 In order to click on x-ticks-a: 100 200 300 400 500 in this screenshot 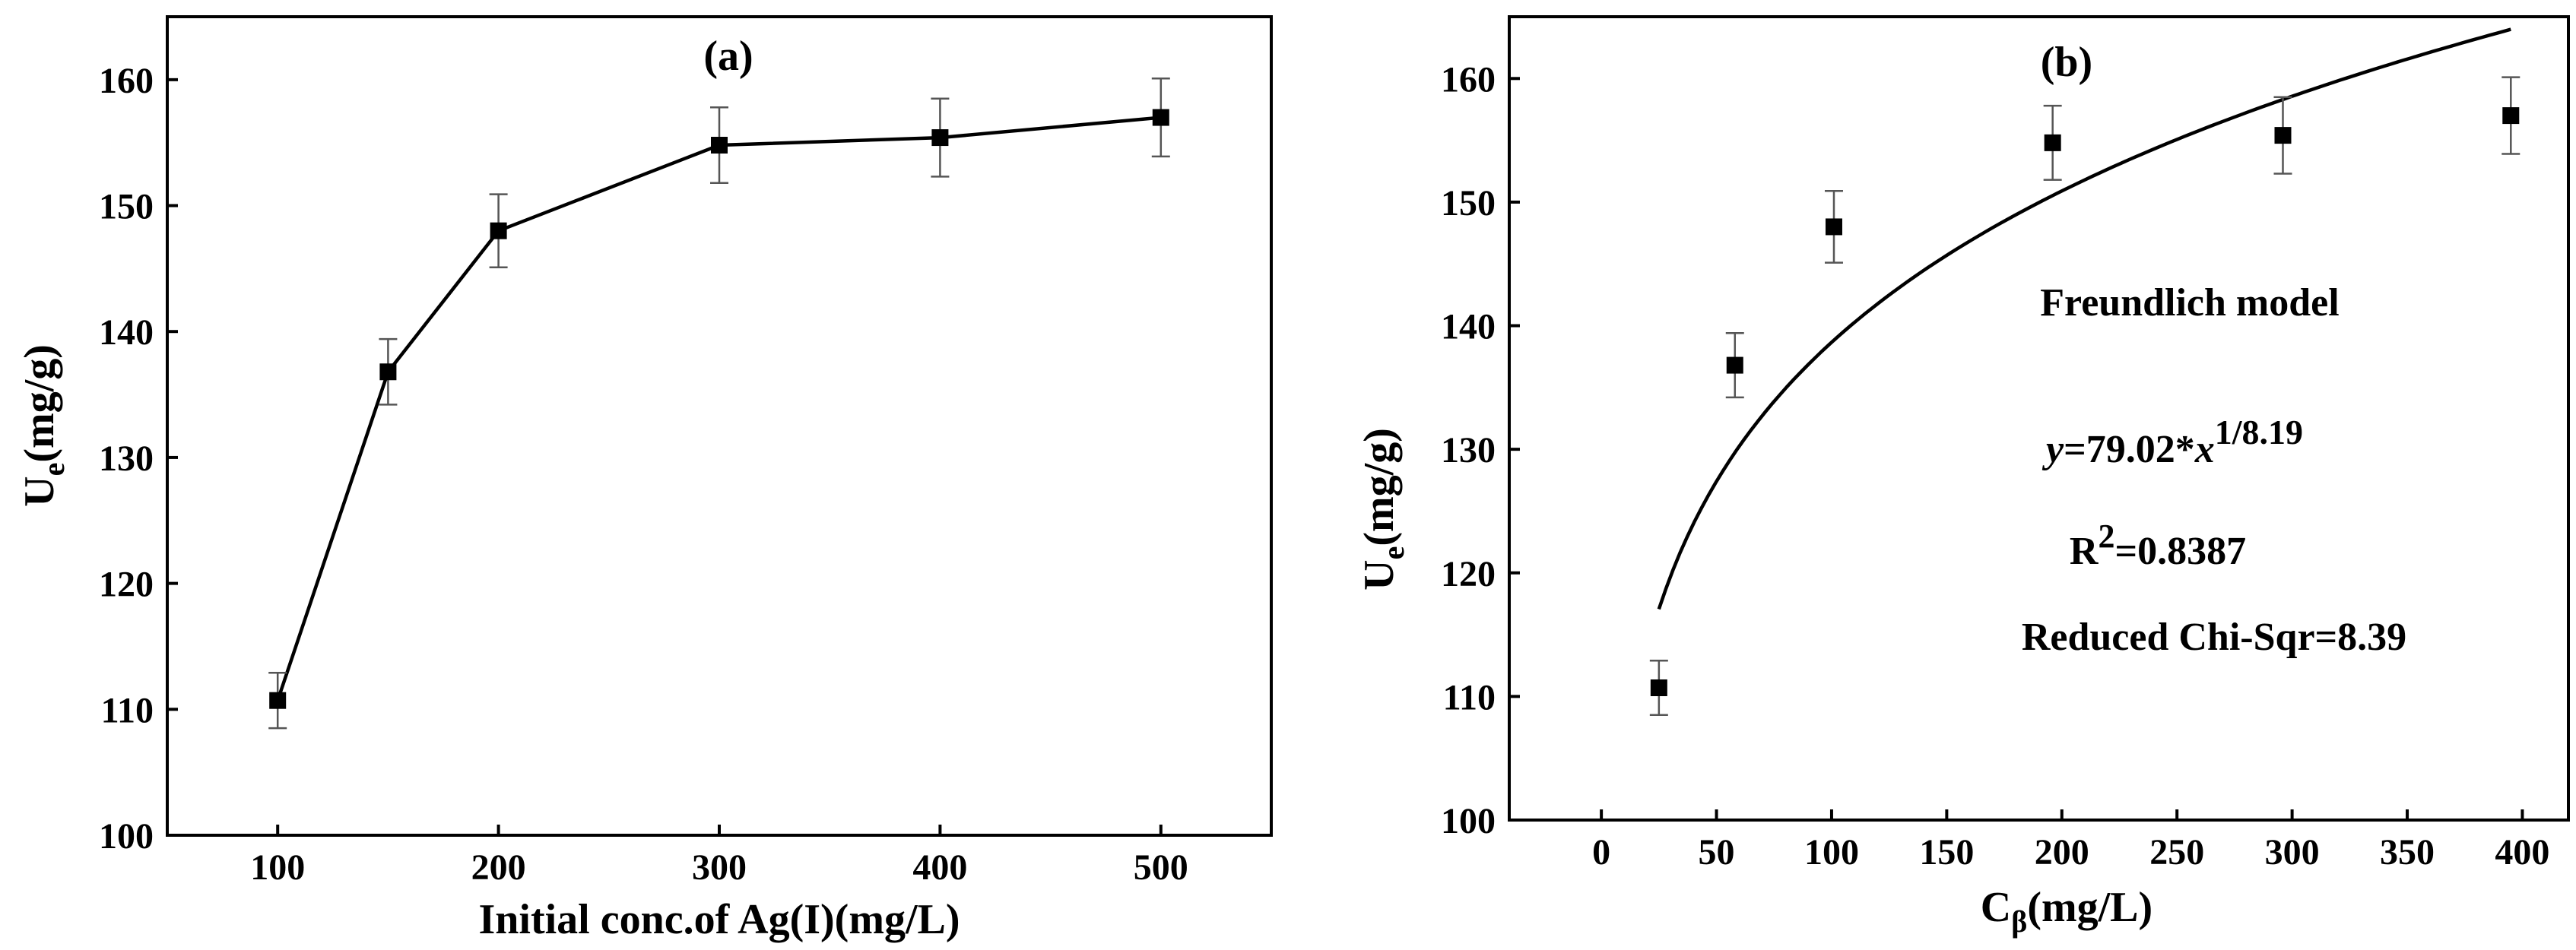, I will do `click(719, 857)`.